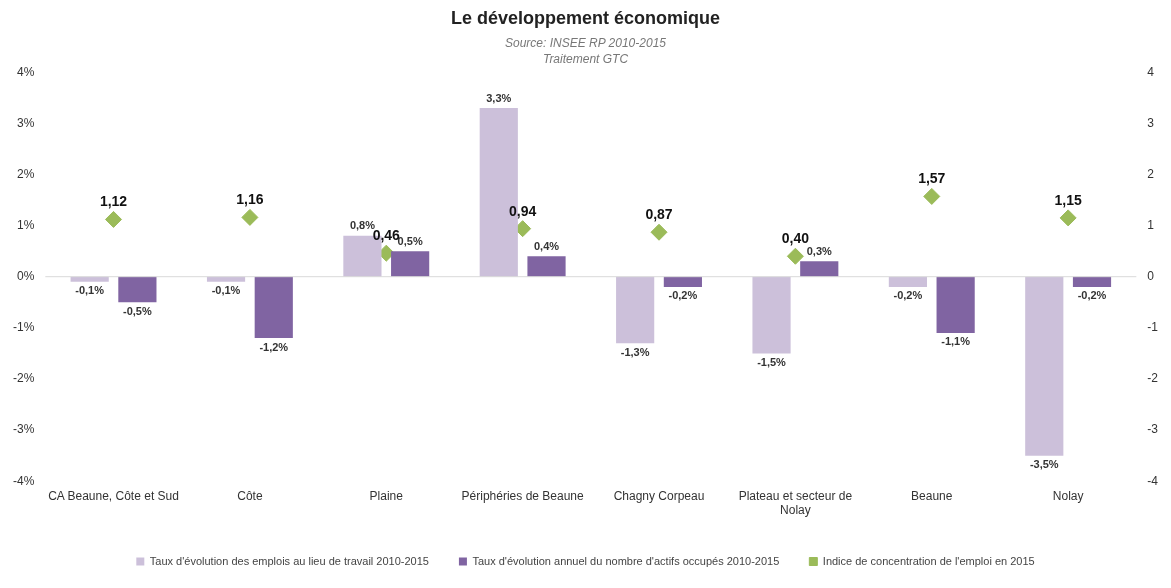 The image size is (1171, 588). What do you see at coordinates (523, 210) in the screenshot?
I see `data-label: 0,94` at bounding box center [523, 210].